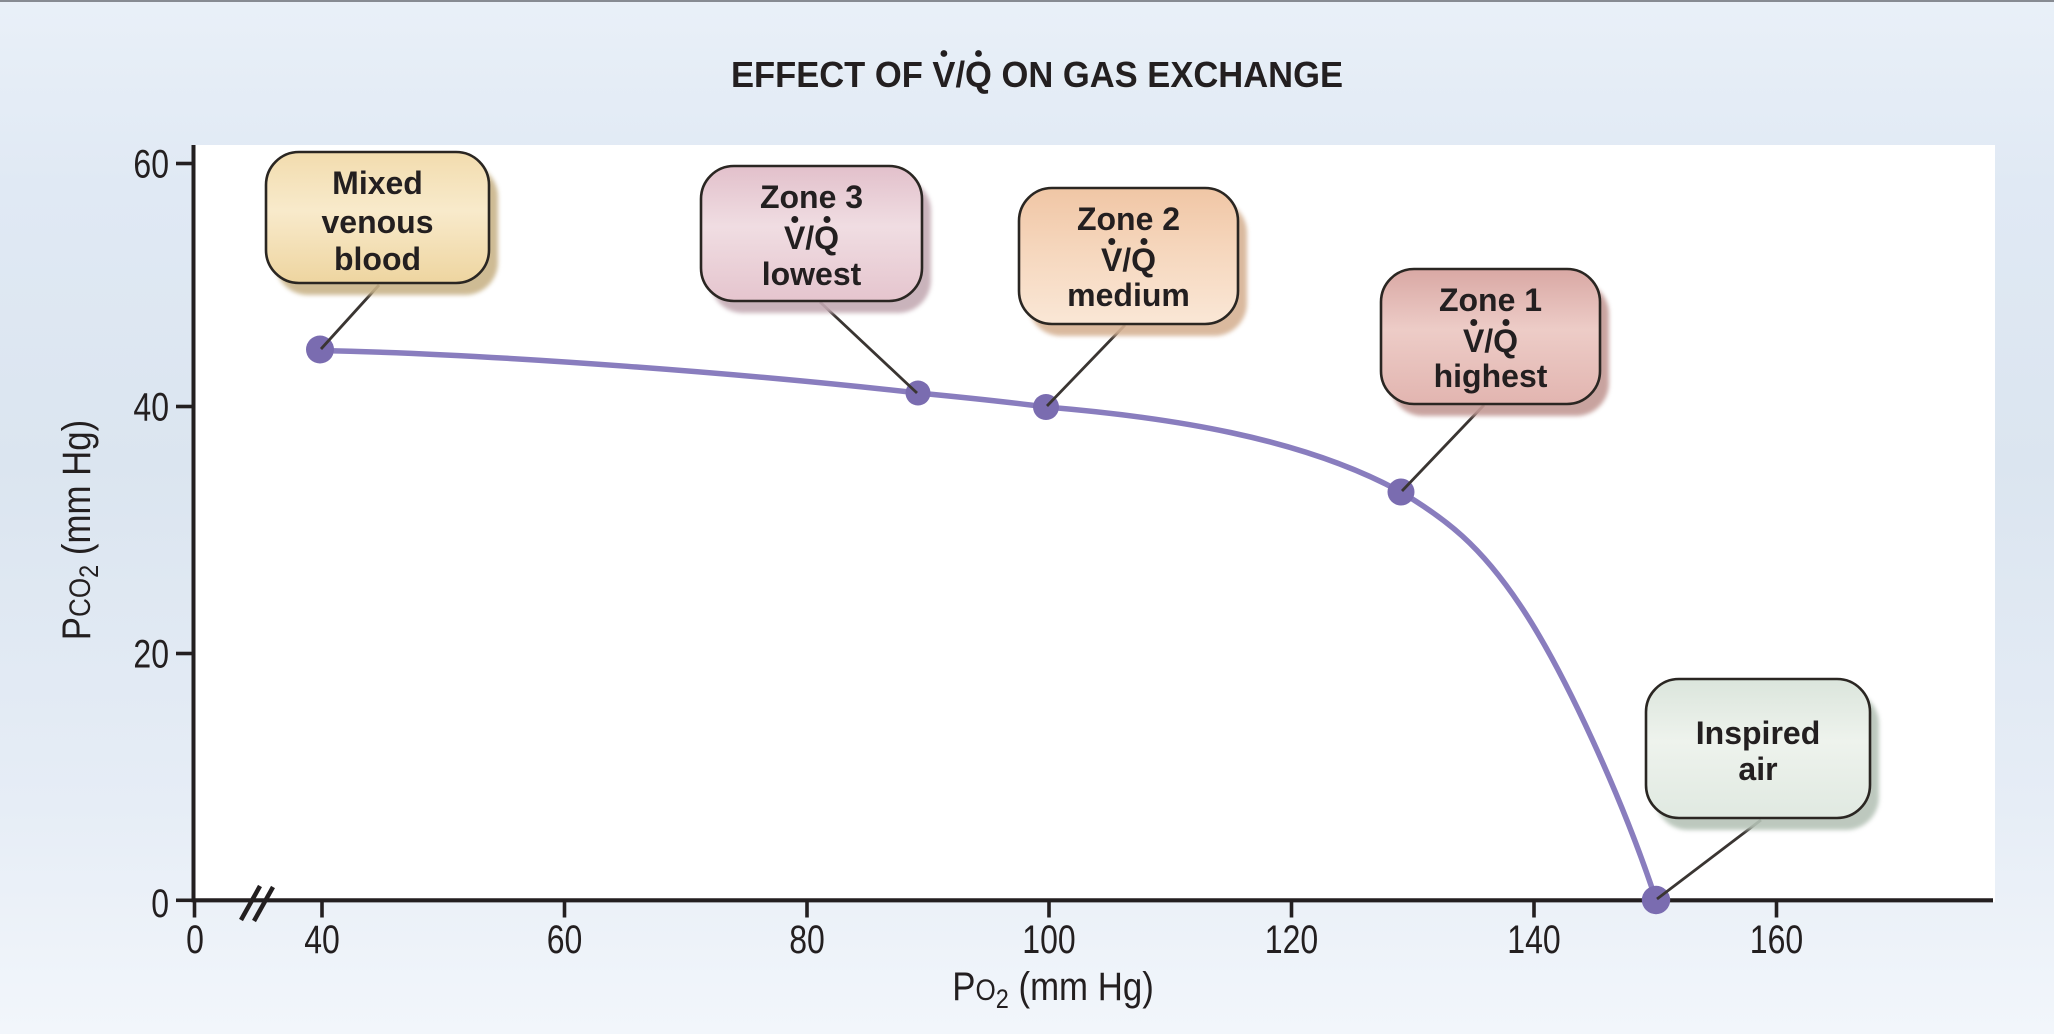  I want to click on svg-text: Inspired, so click(1758, 733).